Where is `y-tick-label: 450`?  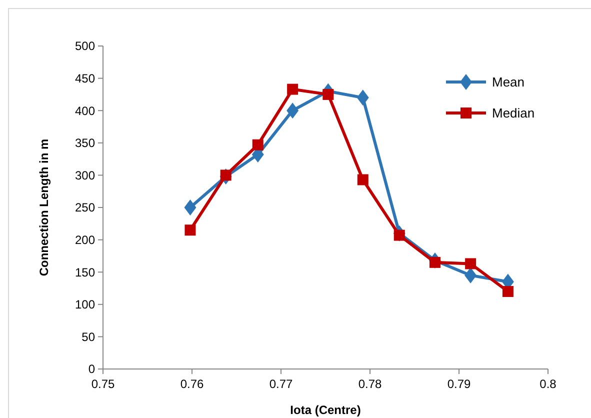 y-tick-label: 450 is located at coordinates (85, 79).